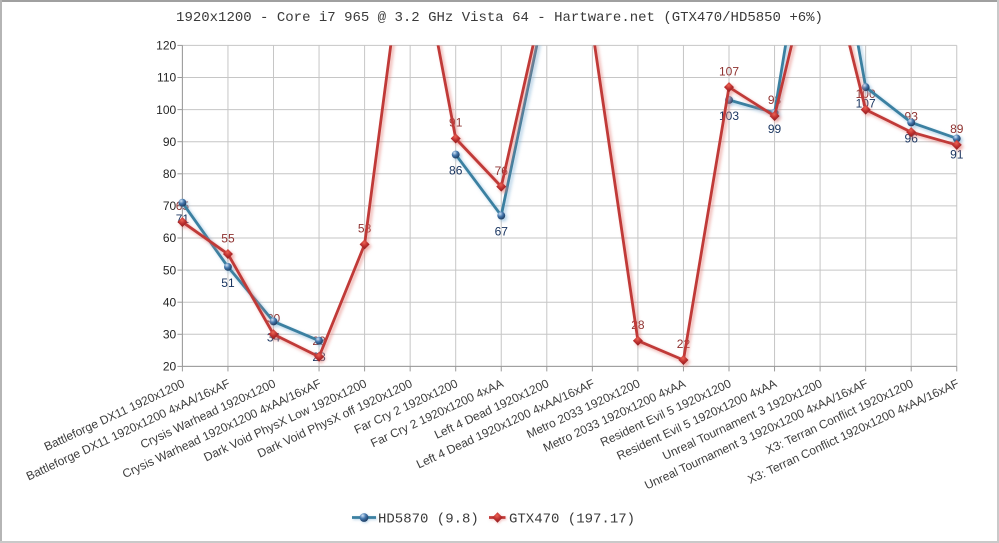 The width and height of the screenshot is (999, 543). Describe the element at coordinates (170, 302) in the screenshot. I see `svg-text: 40` at that location.